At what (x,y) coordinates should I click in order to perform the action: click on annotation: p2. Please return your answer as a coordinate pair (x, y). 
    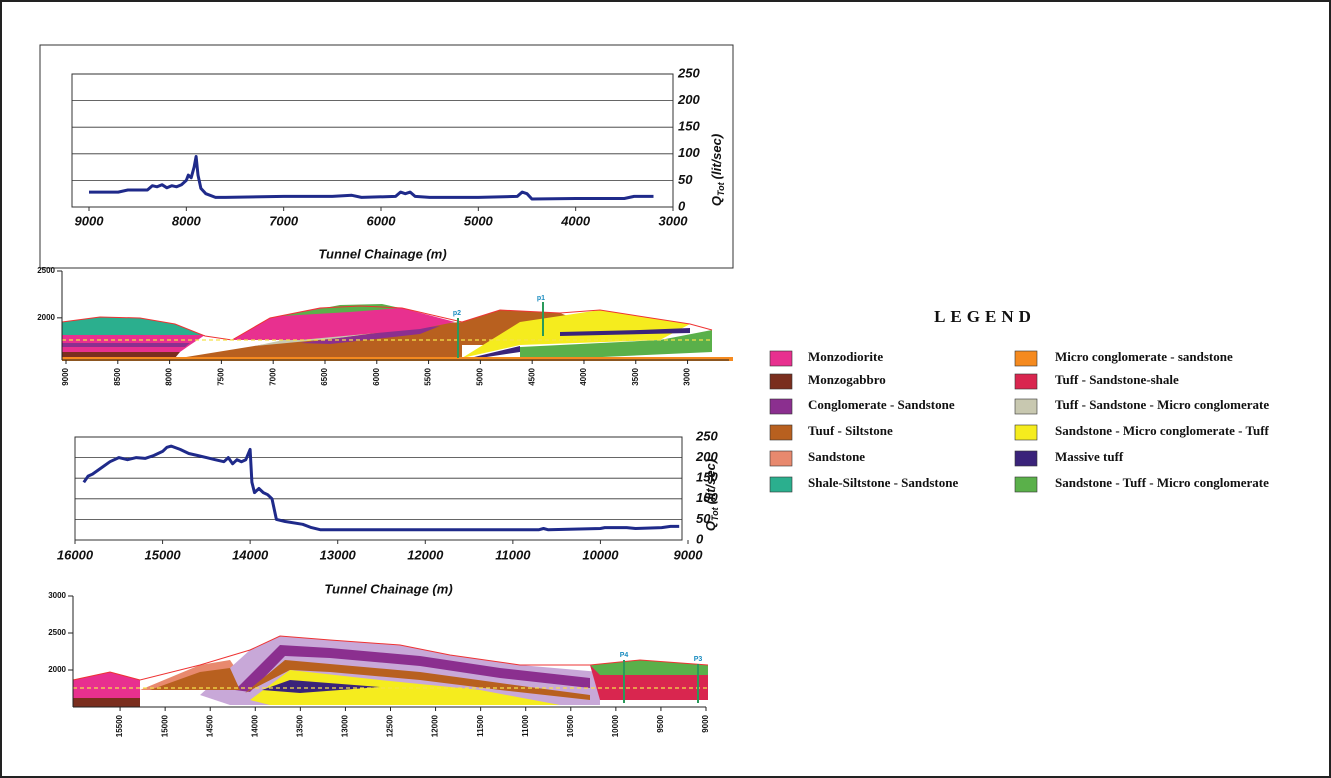
    Looking at the image, I should click on (457, 313).